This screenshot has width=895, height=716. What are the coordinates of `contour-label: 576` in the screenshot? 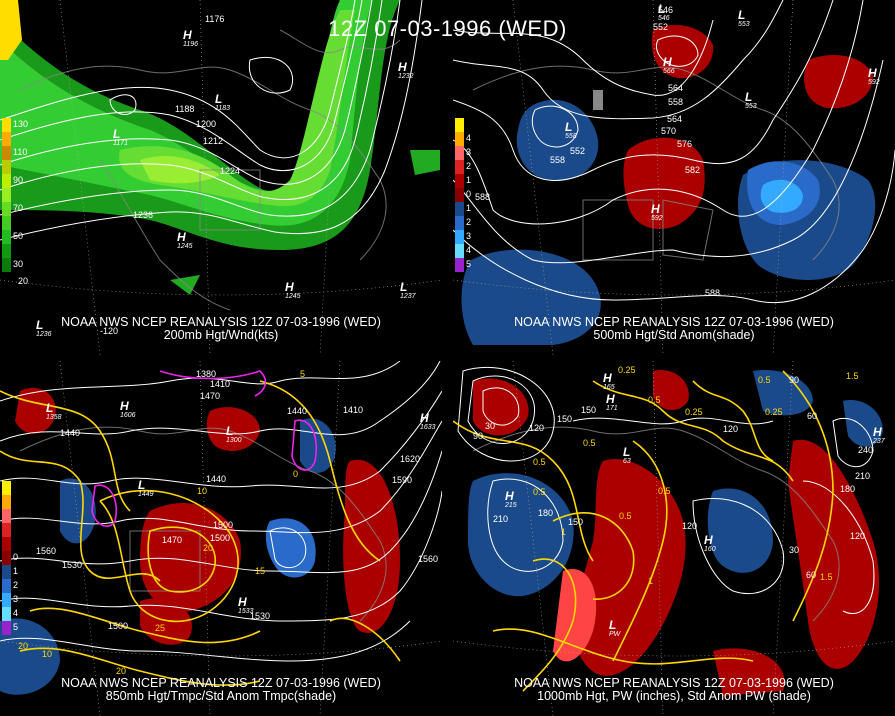 It's located at (685, 144).